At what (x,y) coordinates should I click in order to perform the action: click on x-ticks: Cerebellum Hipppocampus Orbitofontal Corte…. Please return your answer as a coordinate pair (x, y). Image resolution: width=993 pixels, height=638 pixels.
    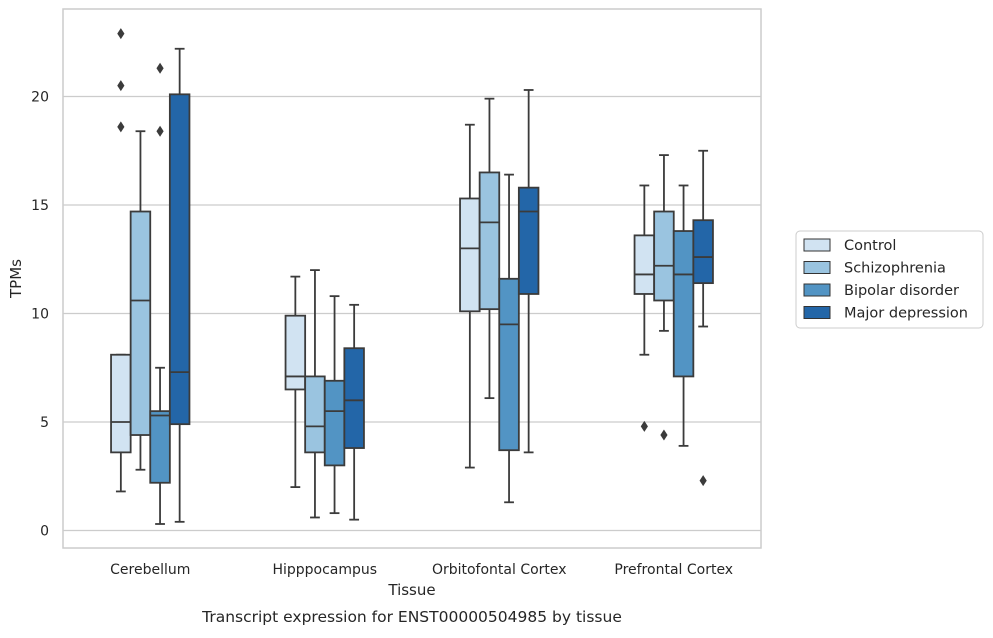
    Looking at the image, I should click on (421, 570).